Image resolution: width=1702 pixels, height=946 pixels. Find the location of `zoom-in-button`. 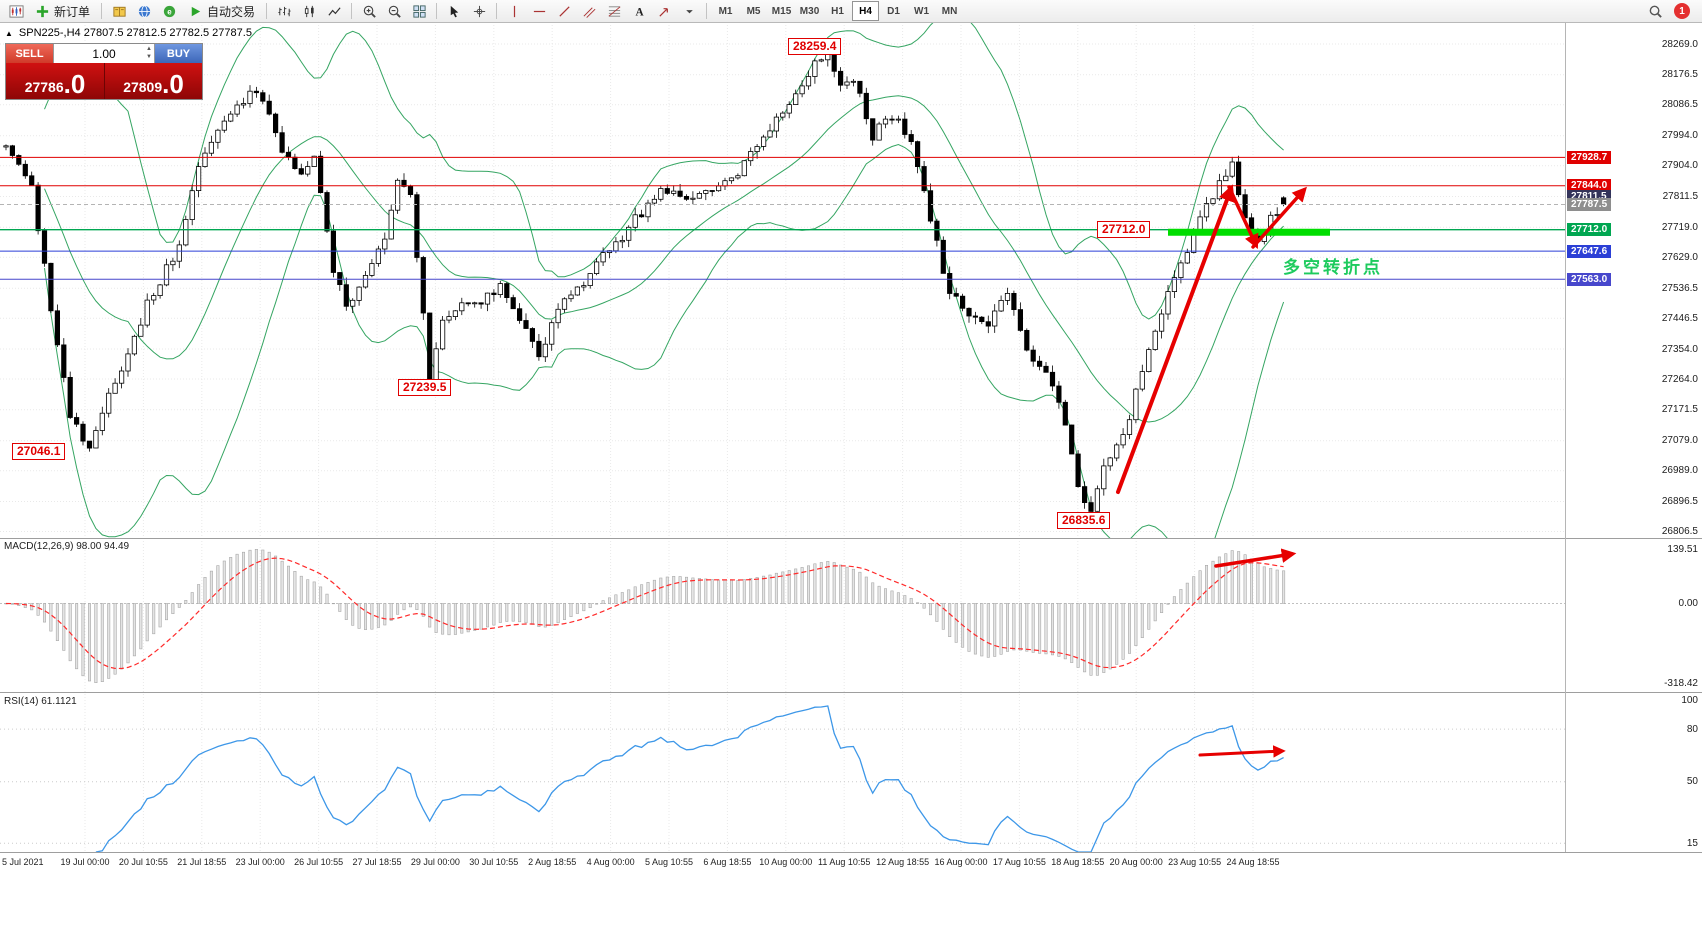

zoom-in-button is located at coordinates (369, 11).